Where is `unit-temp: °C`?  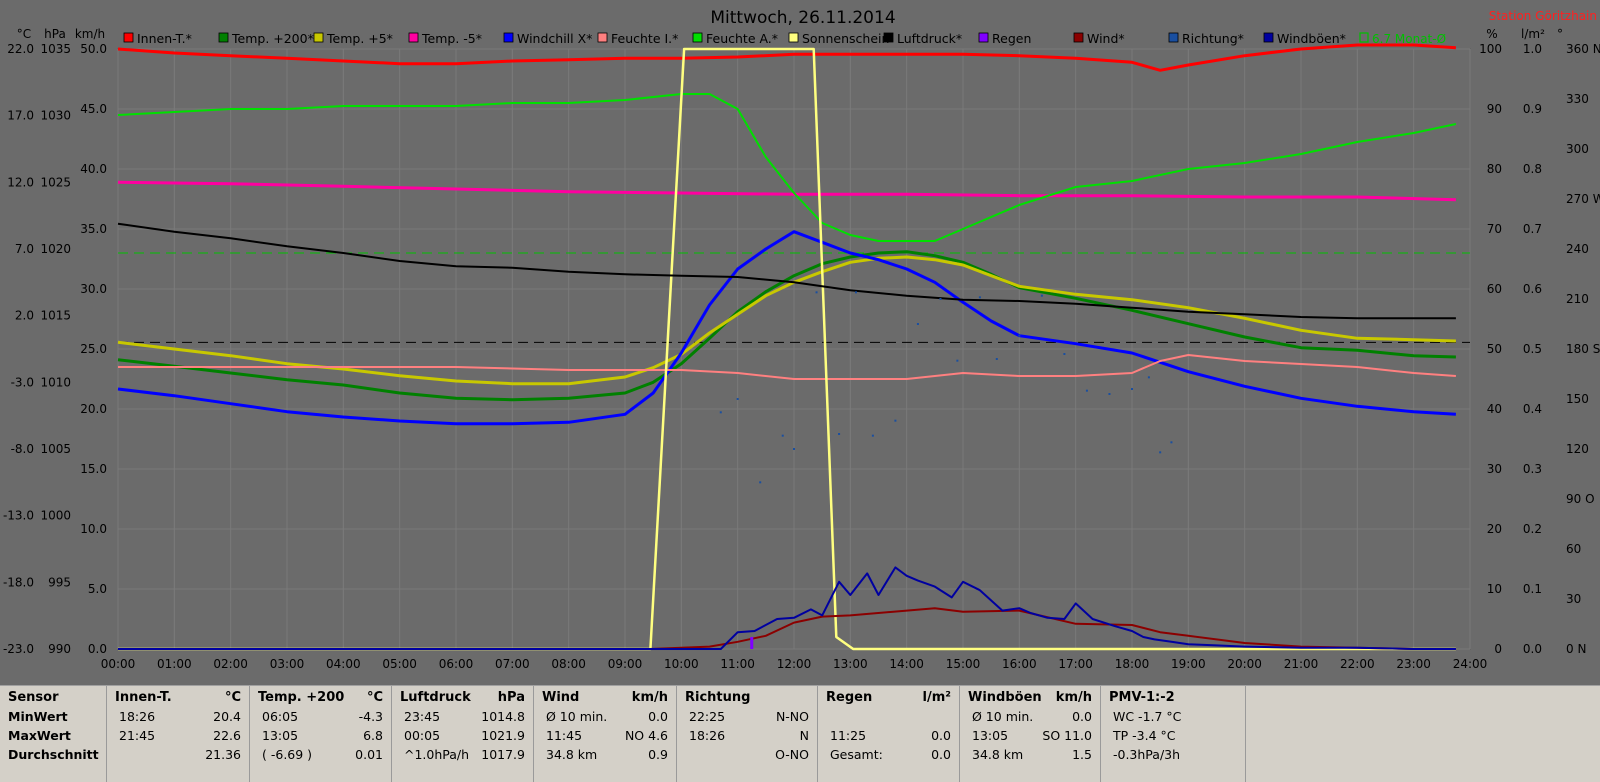 unit-temp: °C is located at coordinates (24, 34).